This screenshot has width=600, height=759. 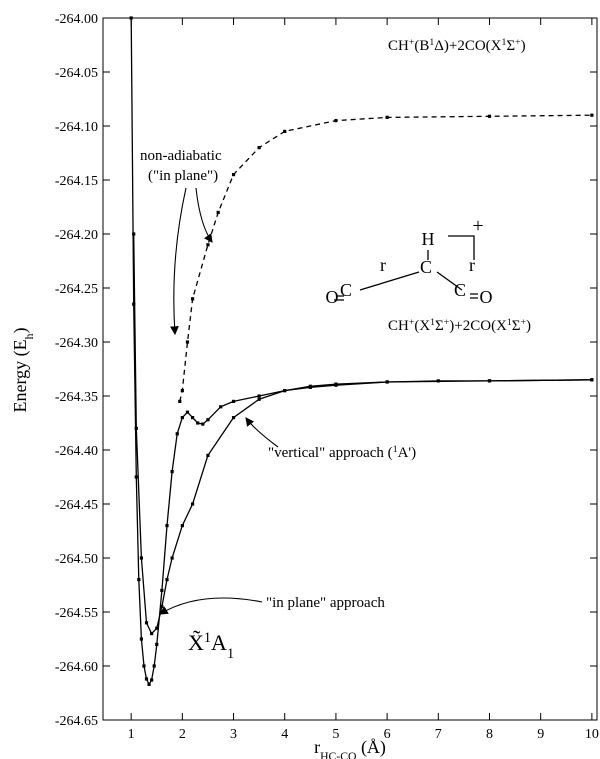 I want to click on x-tick-label: 8, so click(x=489, y=734).